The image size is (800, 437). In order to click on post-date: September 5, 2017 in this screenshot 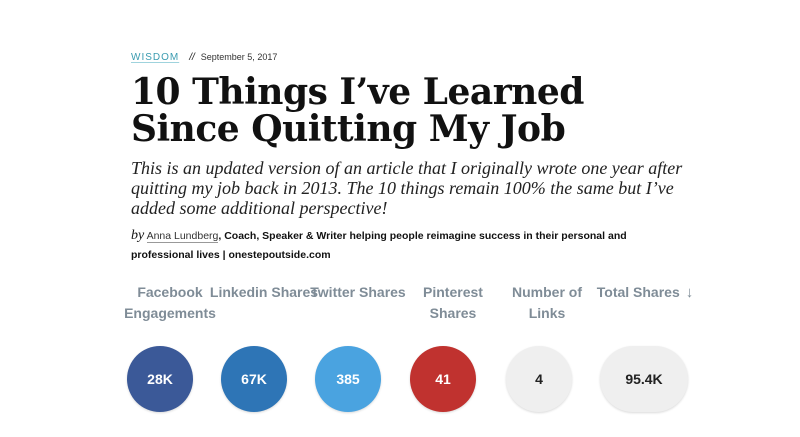, I will do `click(239, 57)`.